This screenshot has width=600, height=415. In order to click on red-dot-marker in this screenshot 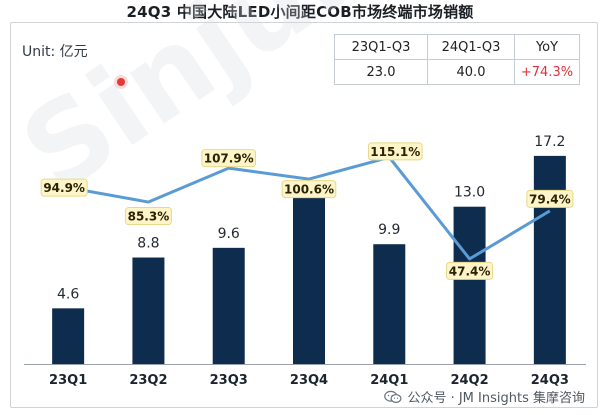, I will do `click(121, 82)`.